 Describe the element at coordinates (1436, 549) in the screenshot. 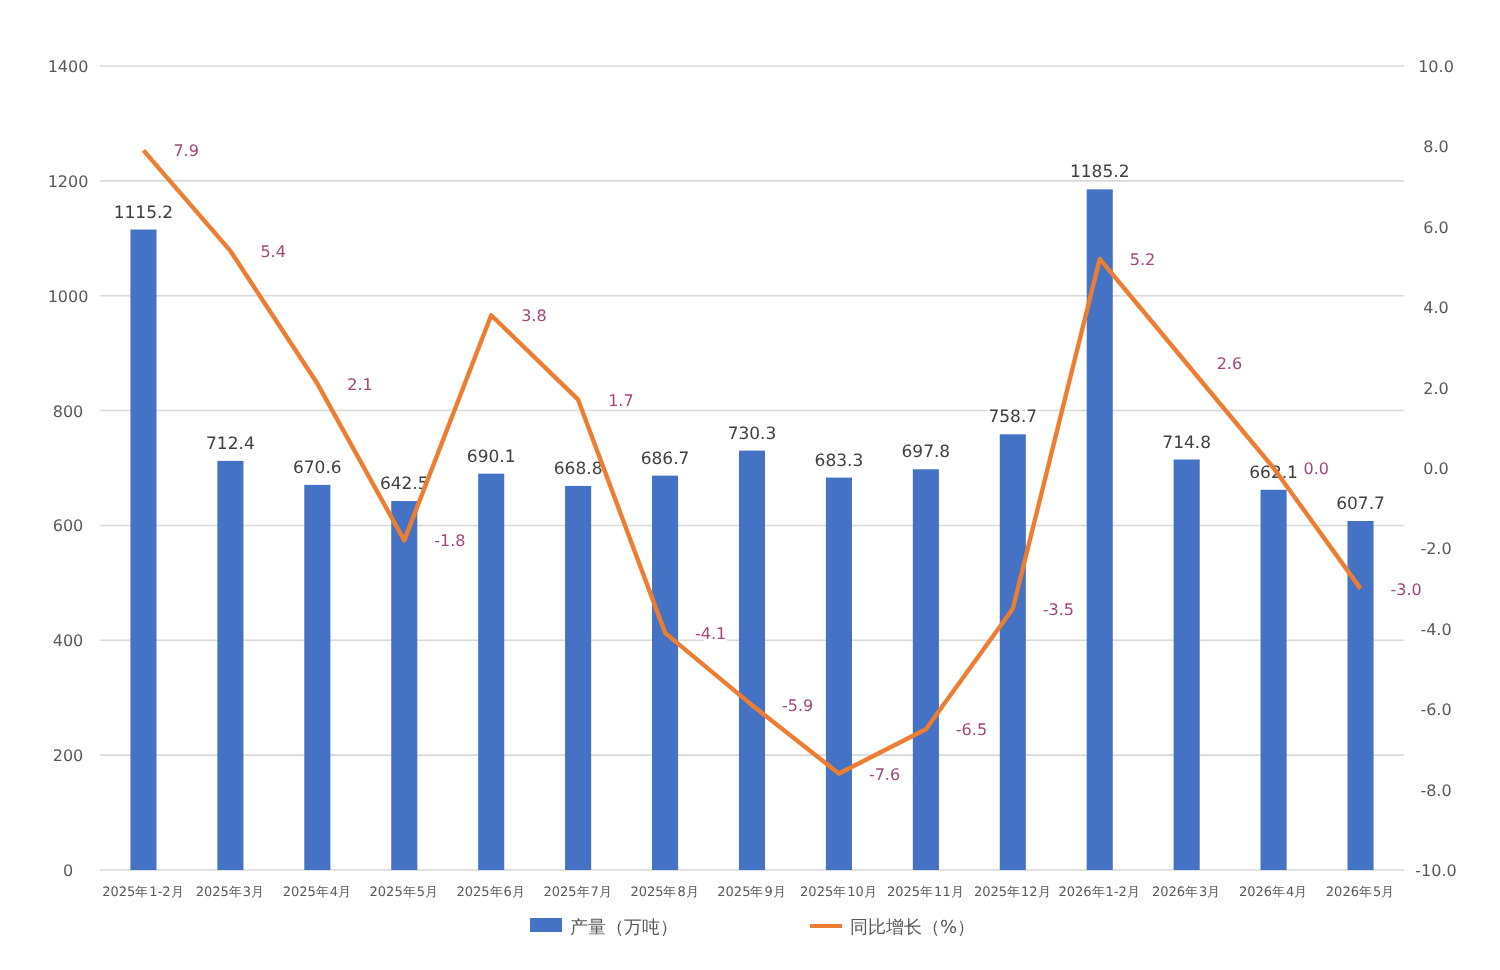

I see `y2-tick-label: -2.0` at that location.